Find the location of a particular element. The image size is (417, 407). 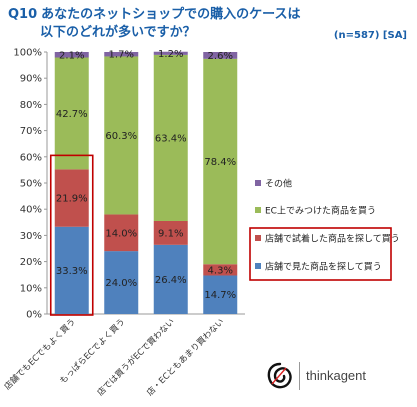

data-label: 24.0% is located at coordinates (121, 283).